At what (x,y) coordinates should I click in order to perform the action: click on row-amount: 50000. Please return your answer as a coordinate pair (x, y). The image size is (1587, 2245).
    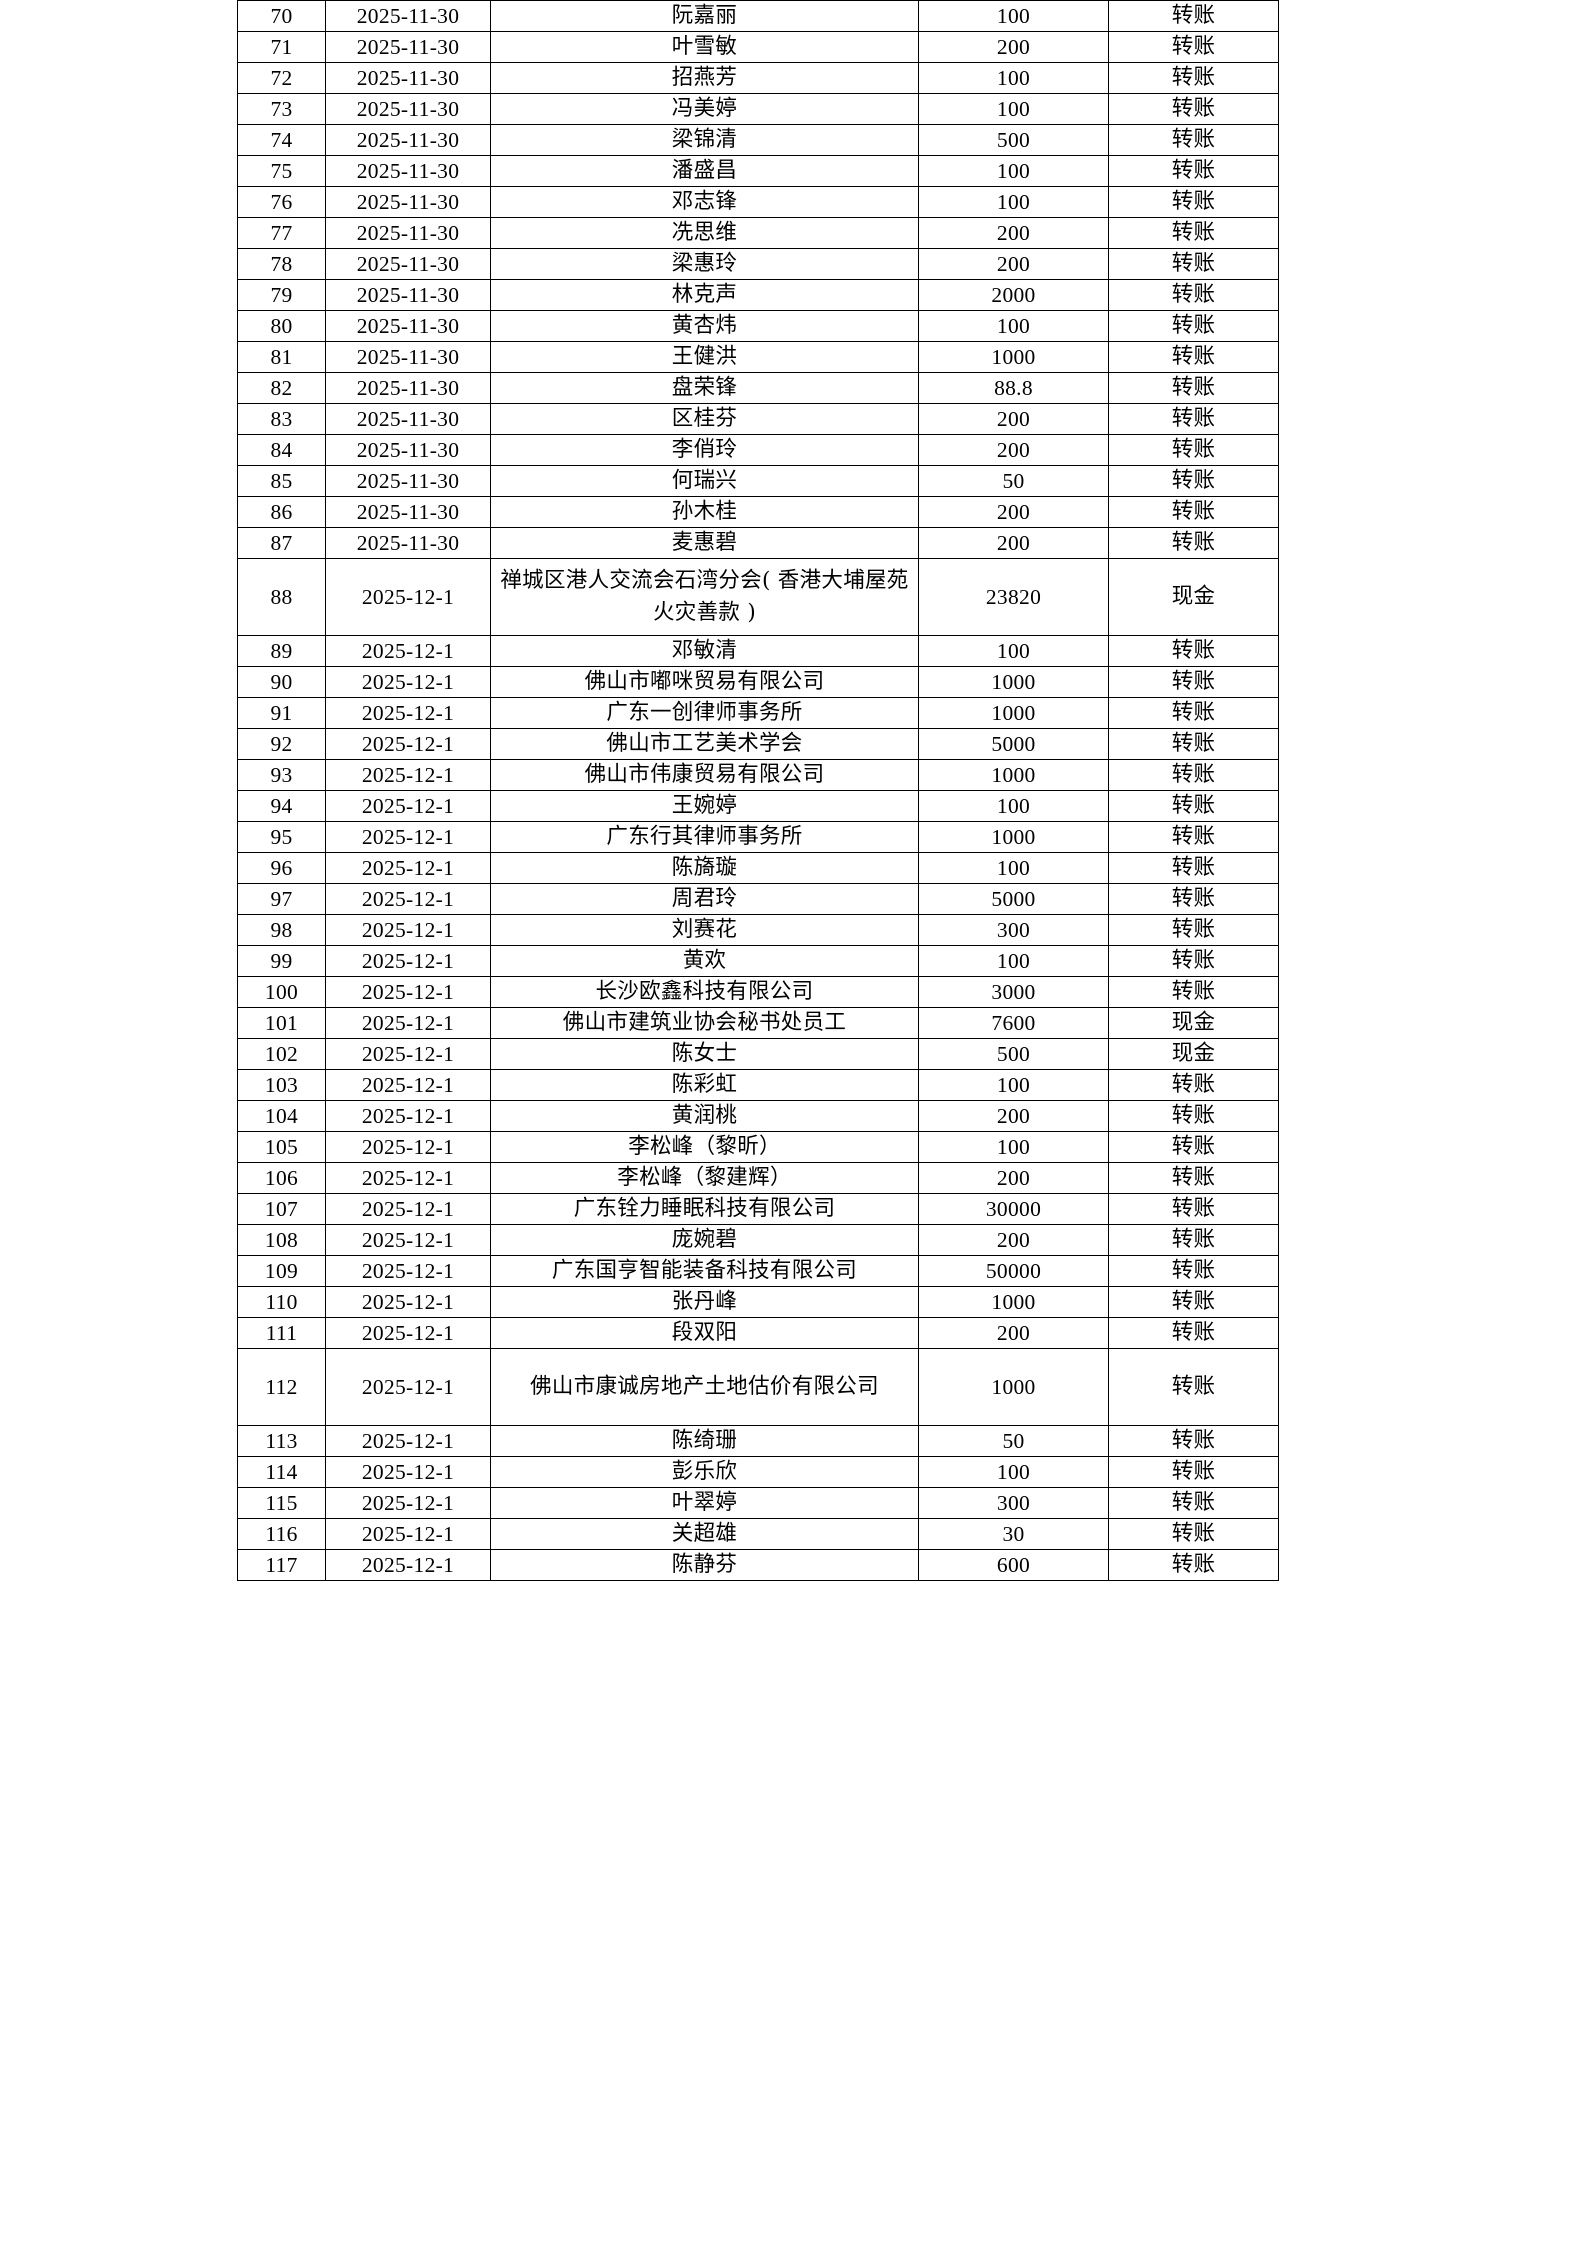
    Looking at the image, I should click on (1013, 1271).